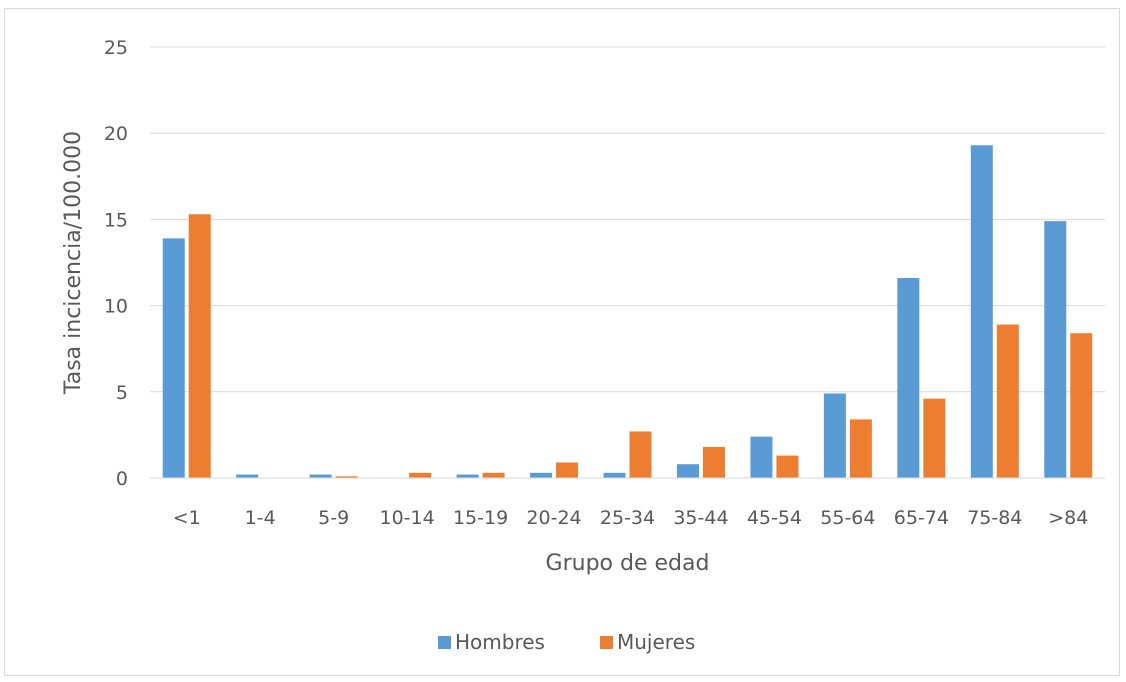  I want to click on legend-swatch-mujeres, so click(606, 642).